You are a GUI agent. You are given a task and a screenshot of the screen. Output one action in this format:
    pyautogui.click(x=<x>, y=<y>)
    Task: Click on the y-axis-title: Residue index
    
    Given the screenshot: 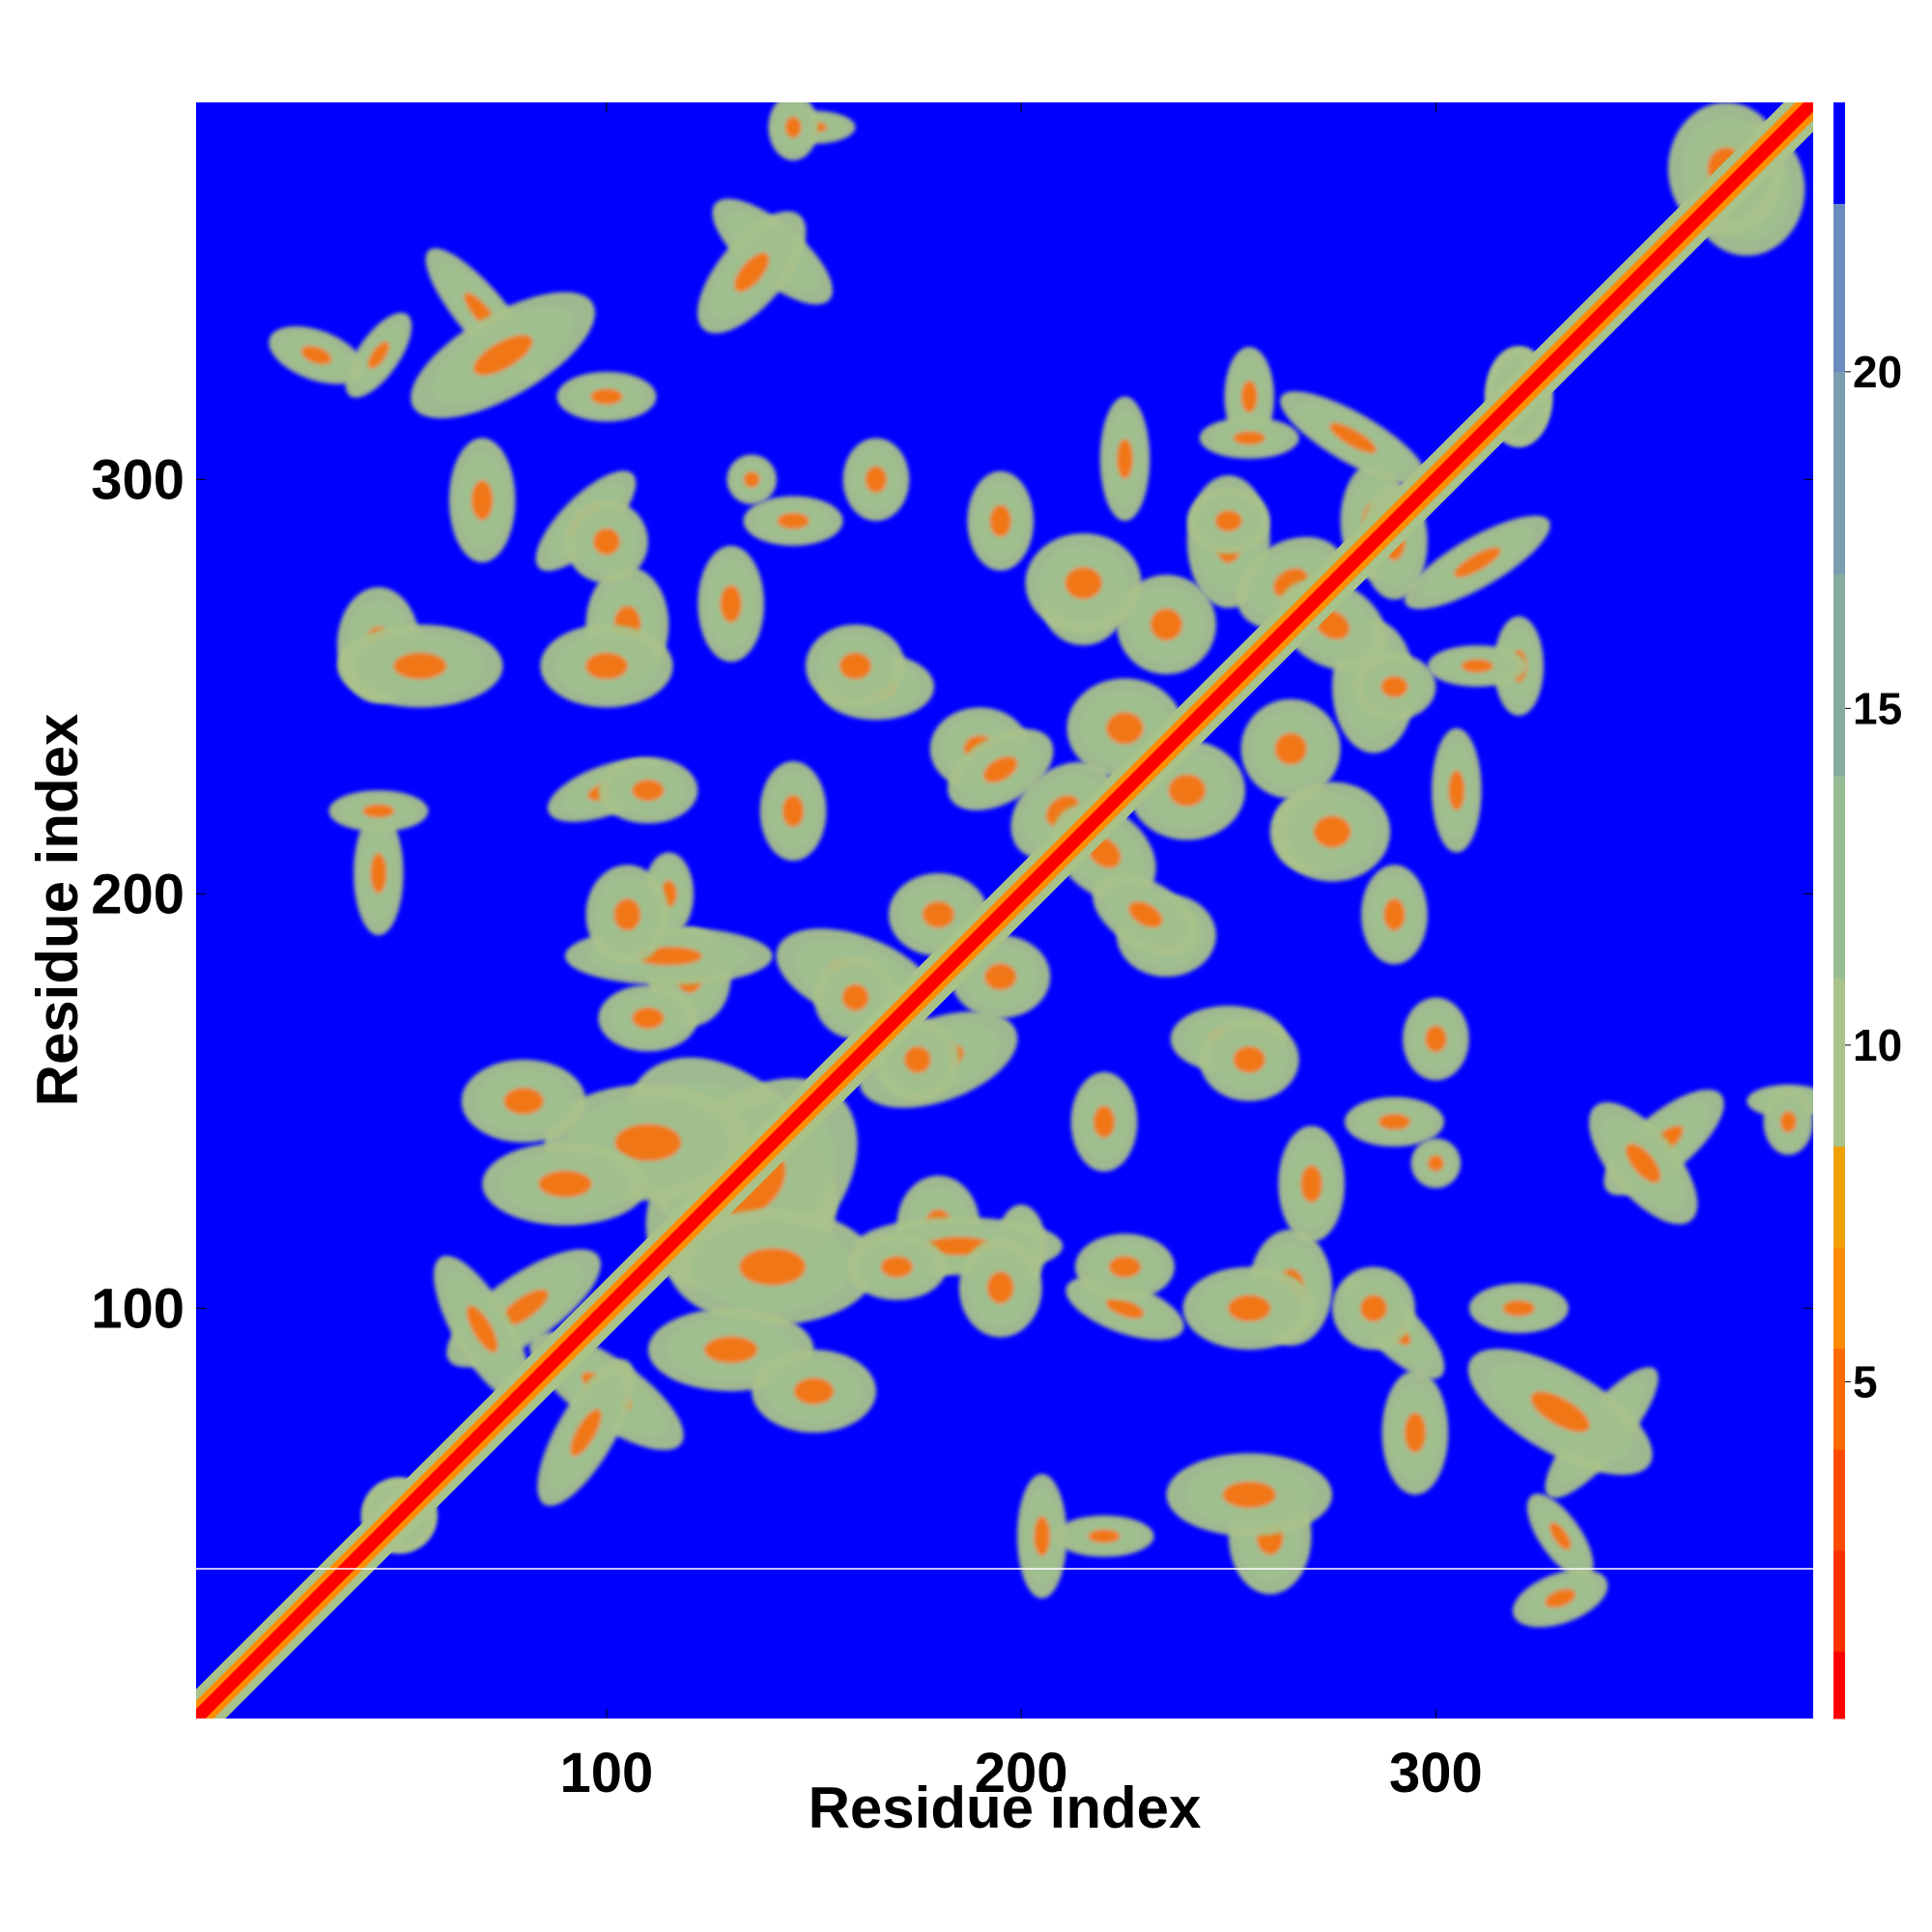 What is the action you would take?
    pyautogui.click(x=57, y=910)
    